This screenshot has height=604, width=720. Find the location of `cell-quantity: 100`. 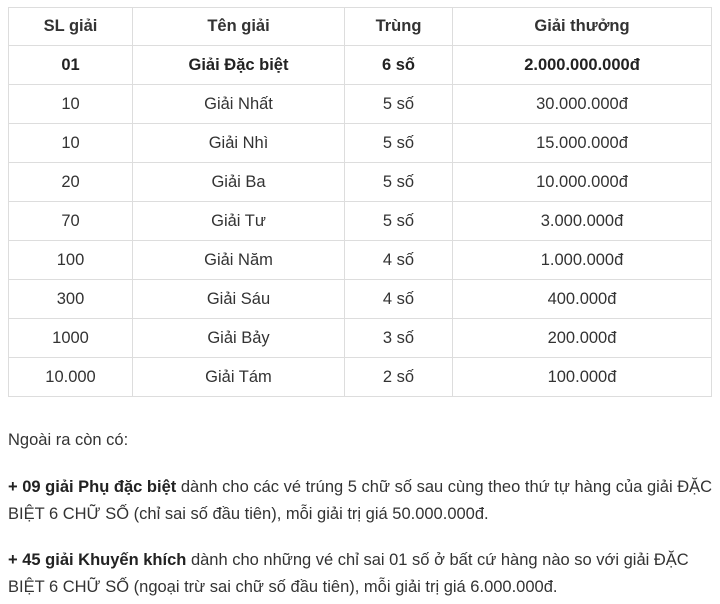

cell-quantity: 100 is located at coordinates (70, 260).